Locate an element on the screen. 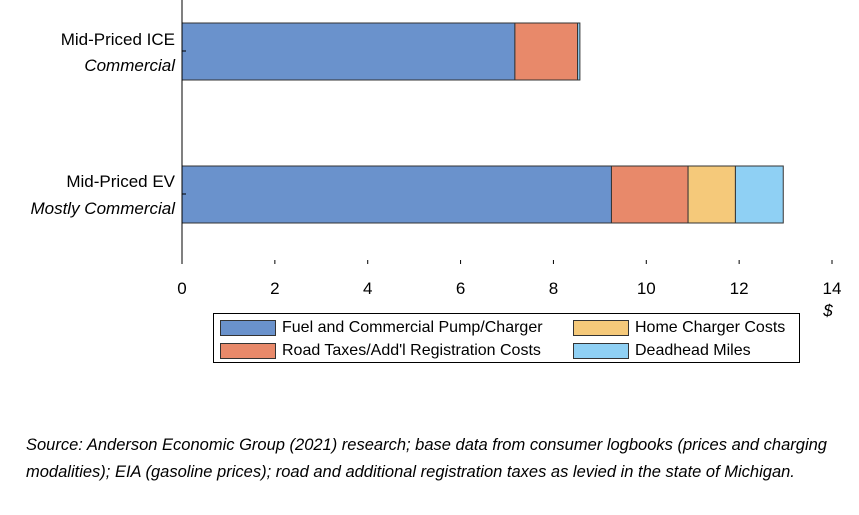 This screenshot has height=515, width=859. legend-label-deadhead: Deadhead Miles is located at coordinates (693, 350).